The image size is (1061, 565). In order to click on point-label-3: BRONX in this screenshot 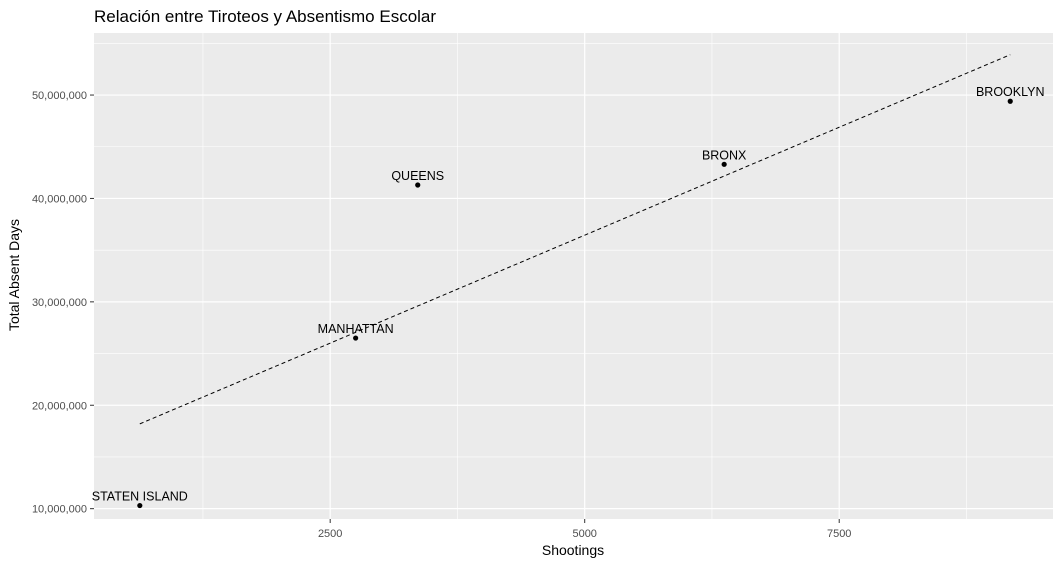, I will do `click(724, 155)`.